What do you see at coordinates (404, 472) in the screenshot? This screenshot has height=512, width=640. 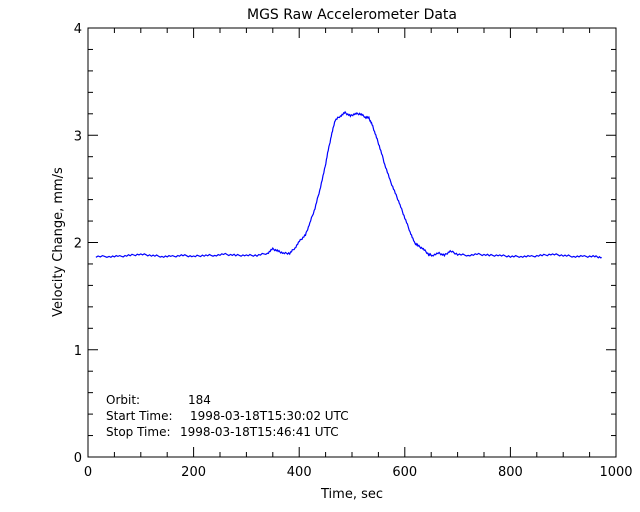 I see `x-tick-label: 600` at bounding box center [404, 472].